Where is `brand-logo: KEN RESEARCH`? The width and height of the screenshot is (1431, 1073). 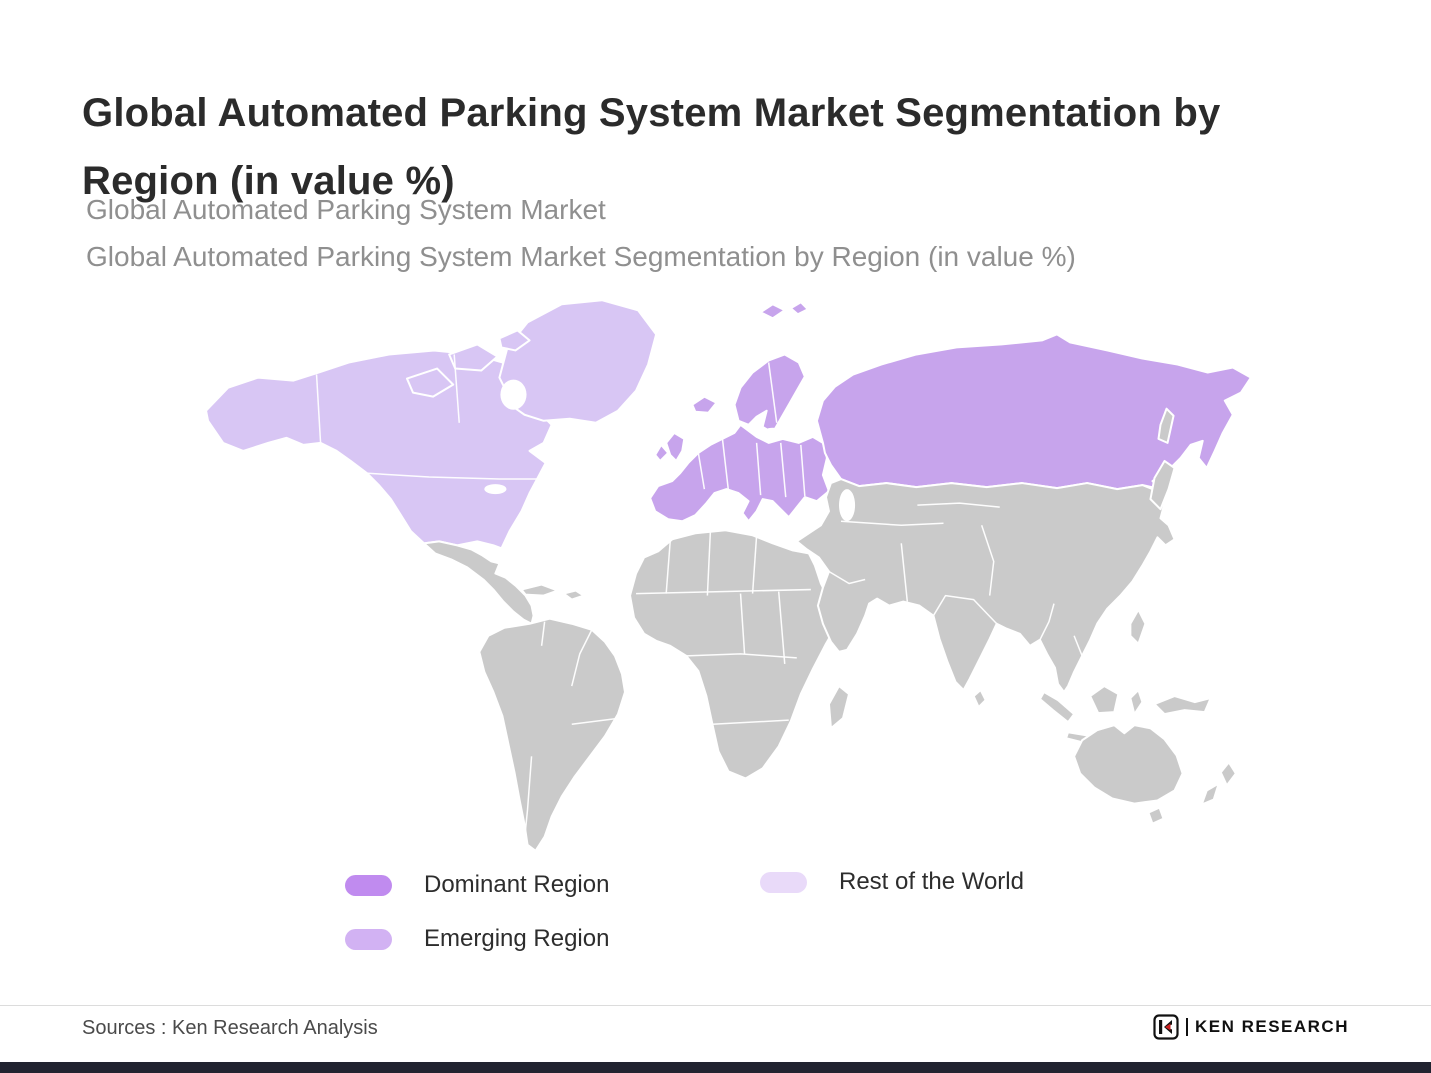 brand-logo: KEN RESEARCH is located at coordinates (1251, 1027).